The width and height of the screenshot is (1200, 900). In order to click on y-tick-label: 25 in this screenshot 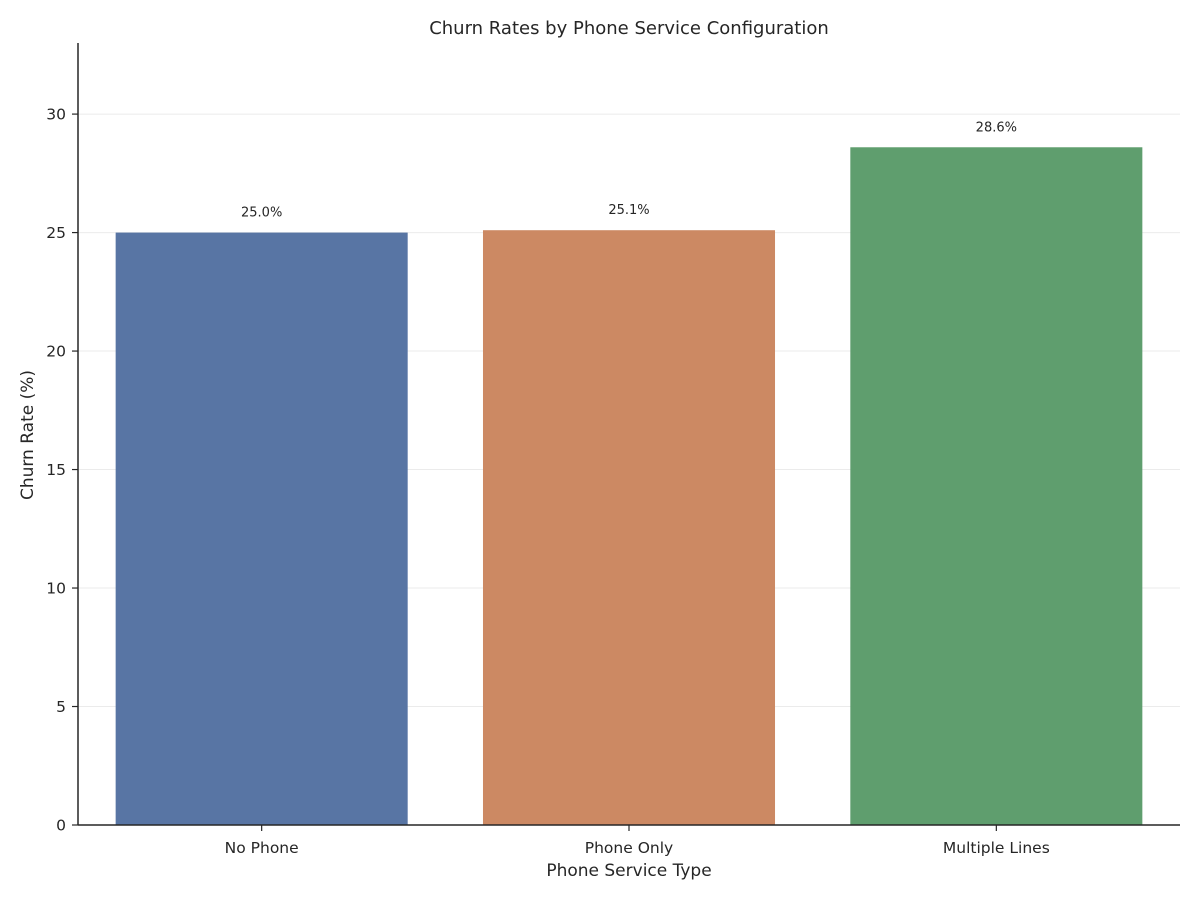, I will do `click(56, 233)`.